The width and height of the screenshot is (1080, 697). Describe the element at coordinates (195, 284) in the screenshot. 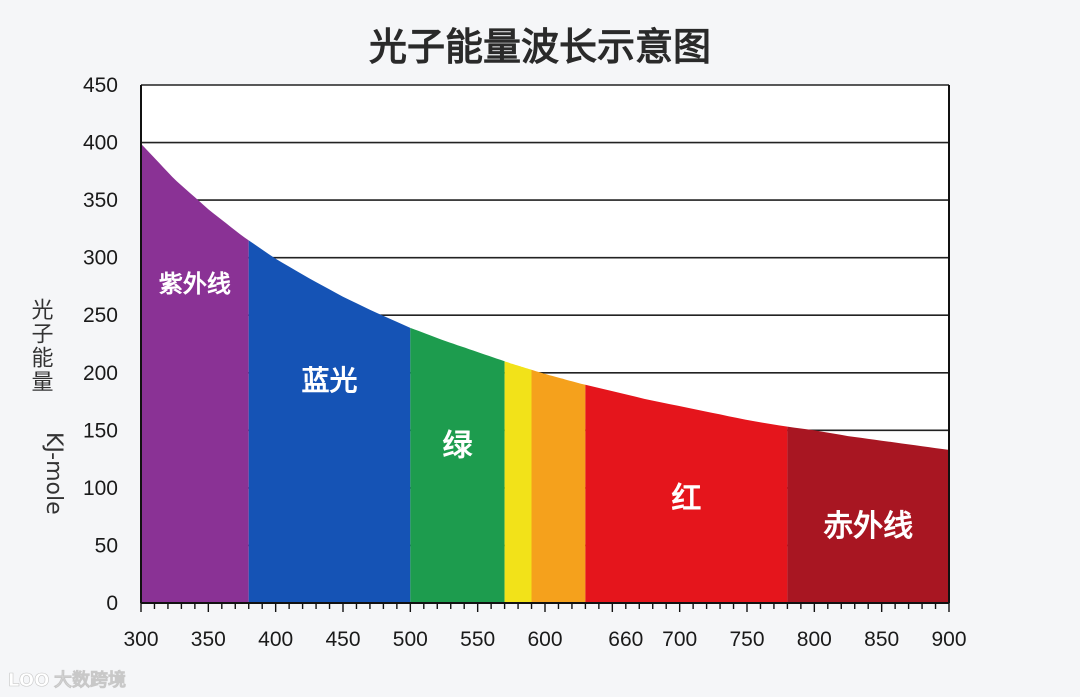

I see `region-label: 紫外线` at that location.